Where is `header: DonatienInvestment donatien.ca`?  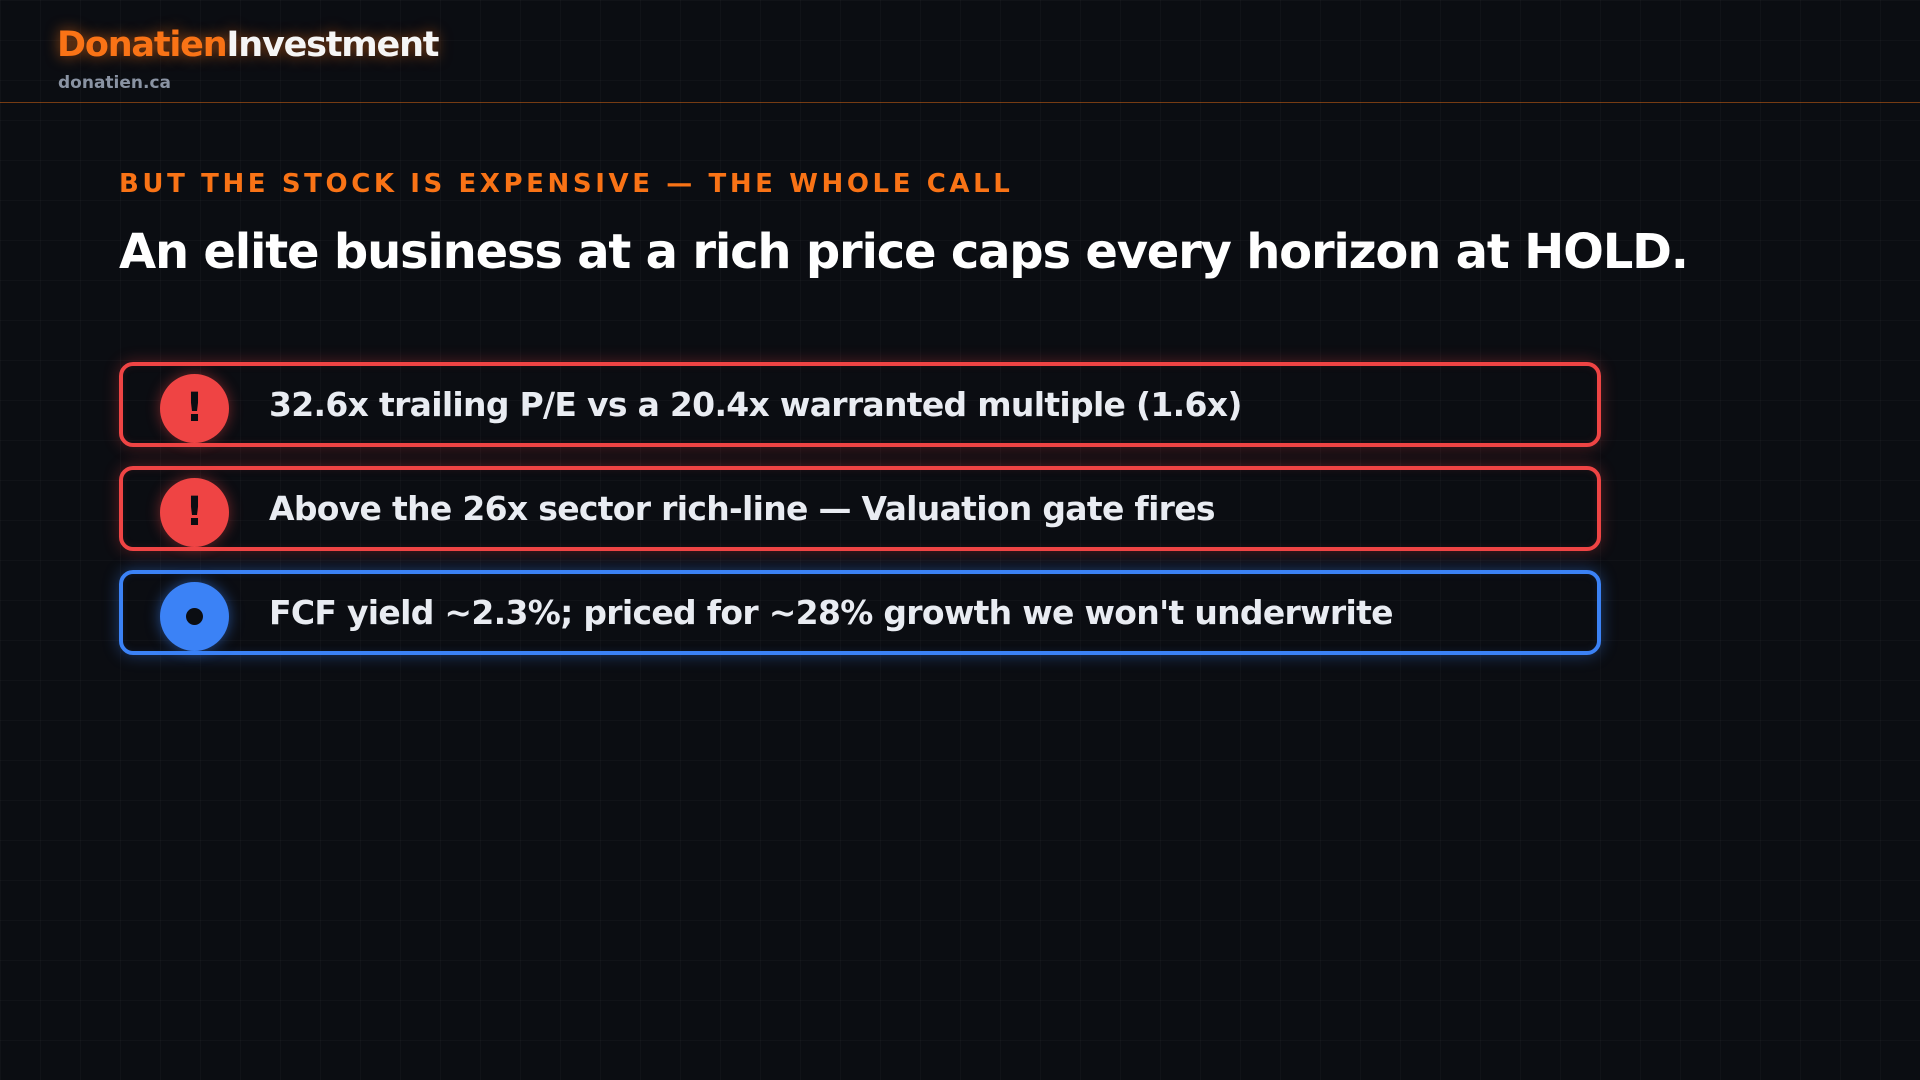 header: DonatienInvestment donatien.ca is located at coordinates (960, 51).